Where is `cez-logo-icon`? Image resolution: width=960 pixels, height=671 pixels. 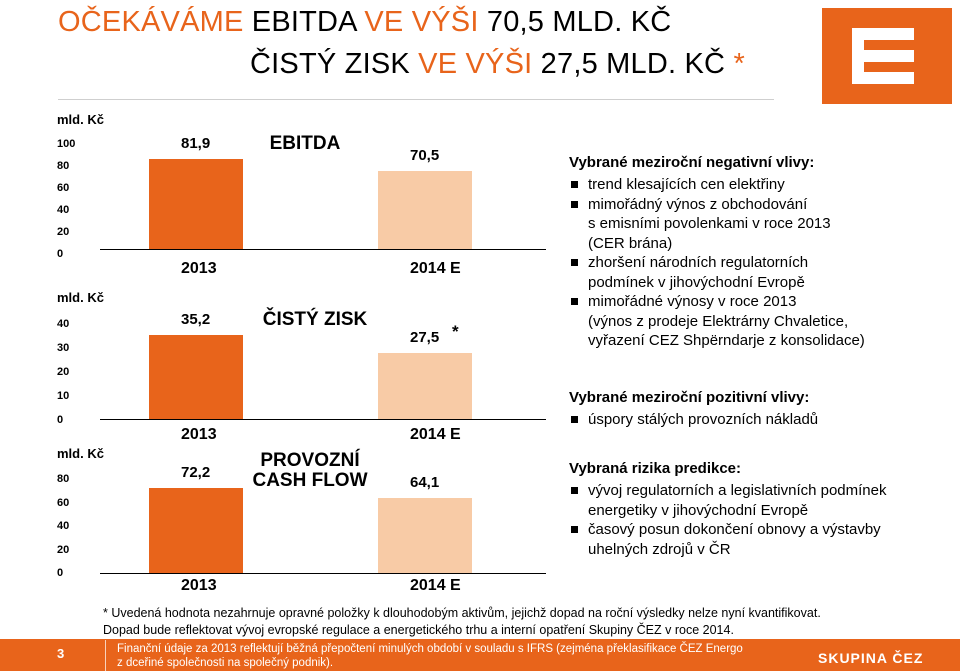
cez-logo-icon is located at coordinates (887, 56).